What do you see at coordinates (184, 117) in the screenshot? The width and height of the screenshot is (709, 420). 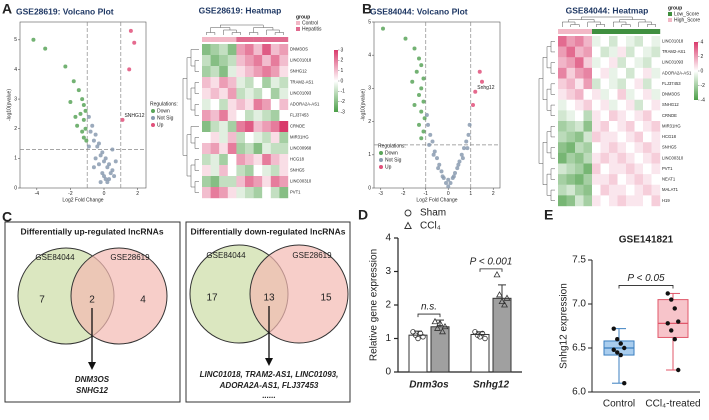 I see `dendrogram` at bounding box center [184, 117].